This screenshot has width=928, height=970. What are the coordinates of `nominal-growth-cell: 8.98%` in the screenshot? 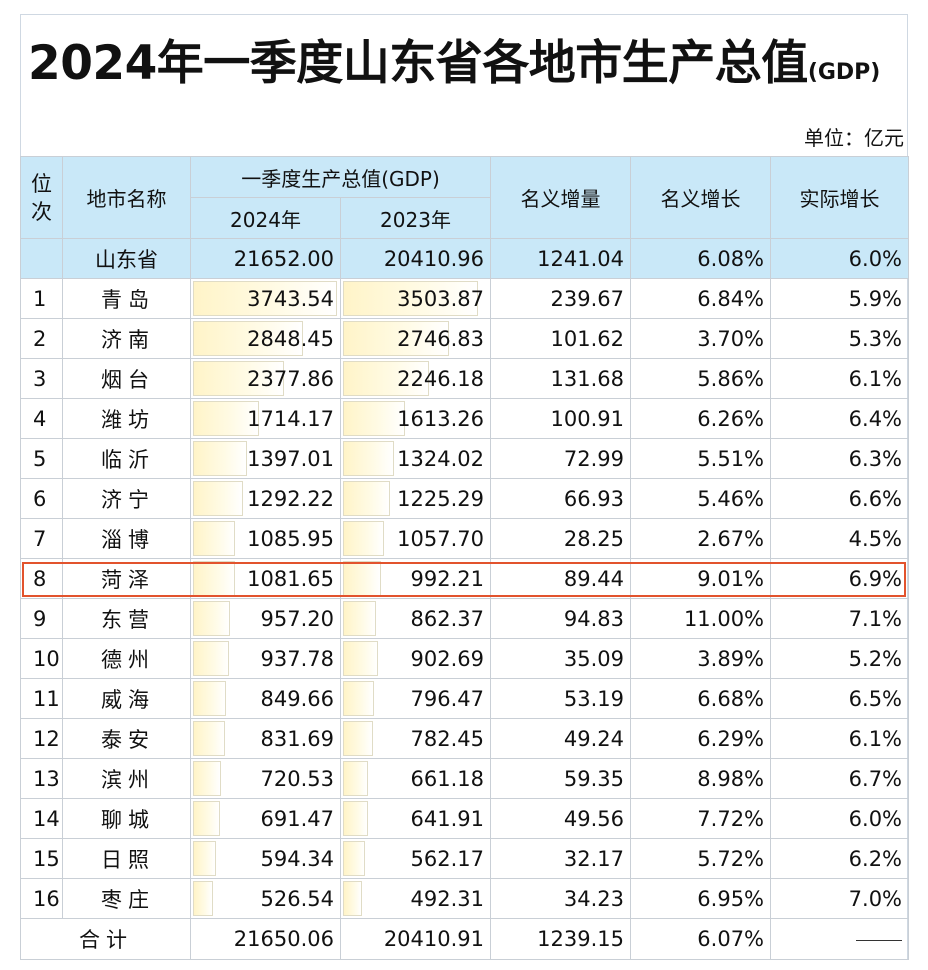 It's located at (701, 778).